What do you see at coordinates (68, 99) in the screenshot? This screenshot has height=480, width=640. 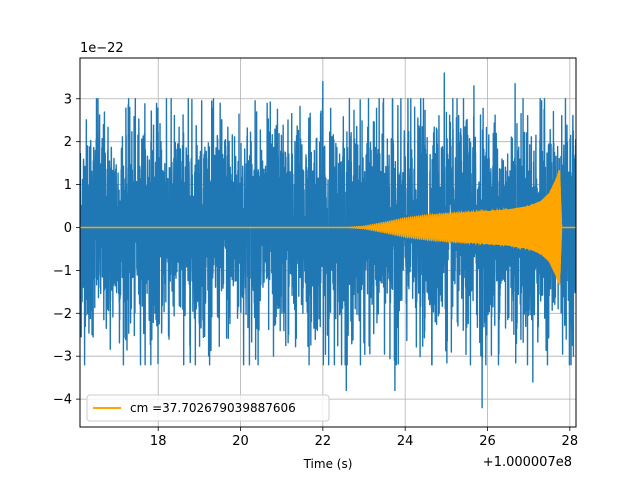 I see `y-tick-label: 3` at bounding box center [68, 99].